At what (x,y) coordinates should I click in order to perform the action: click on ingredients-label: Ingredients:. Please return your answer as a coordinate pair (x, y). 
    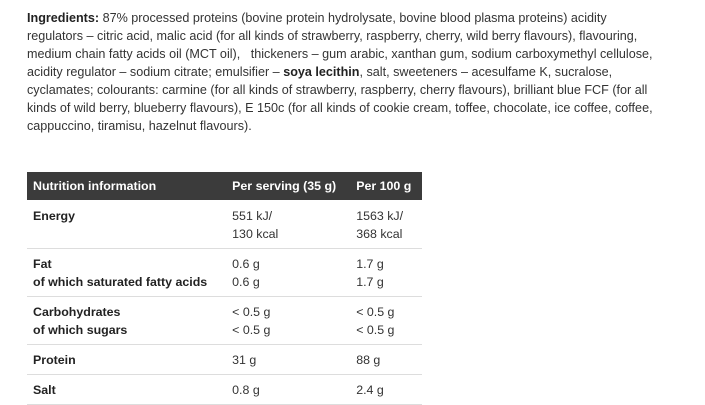
    Looking at the image, I should click on (63, 18).